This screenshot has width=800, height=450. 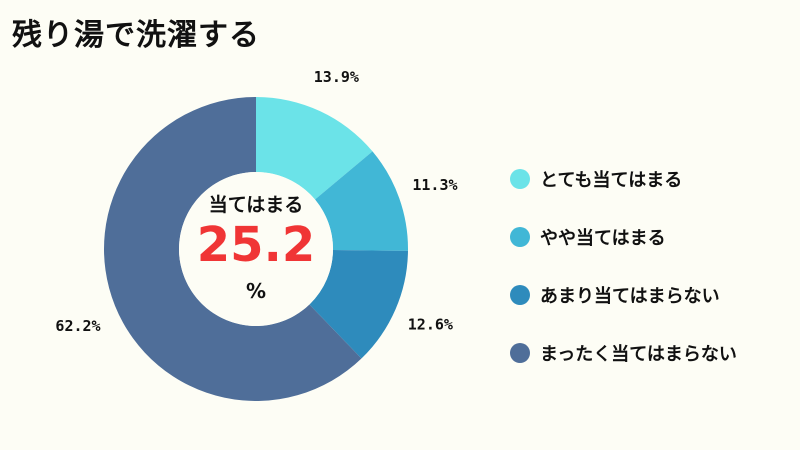 I want to click on slice-label: 12.6%, so click(x=430, y=324).